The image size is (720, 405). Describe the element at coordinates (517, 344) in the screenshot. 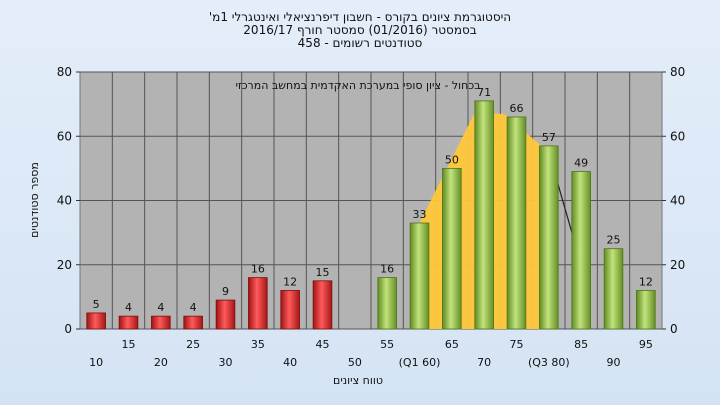

I see `x-tick-label: 75` at that location.